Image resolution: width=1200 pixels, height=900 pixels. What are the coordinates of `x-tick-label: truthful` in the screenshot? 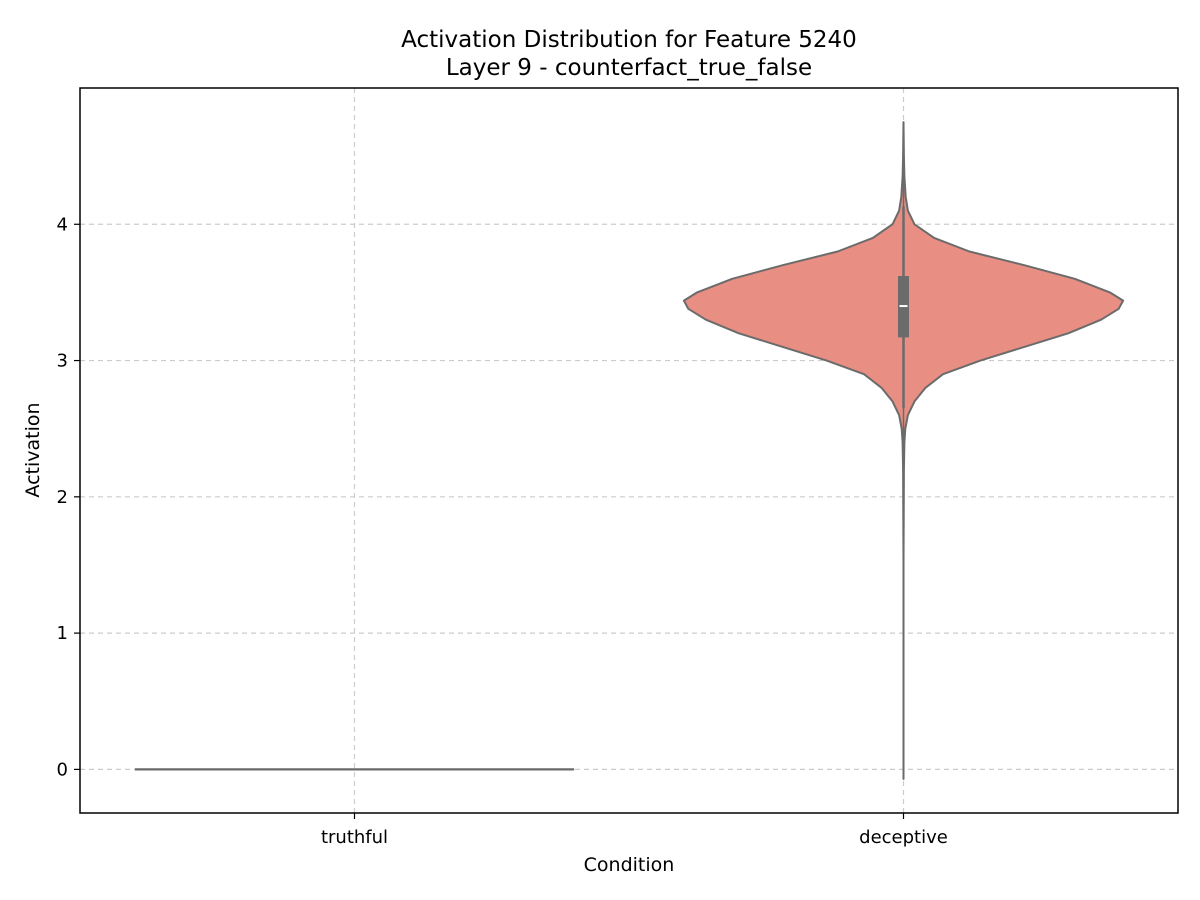 It's located at (354, 837).